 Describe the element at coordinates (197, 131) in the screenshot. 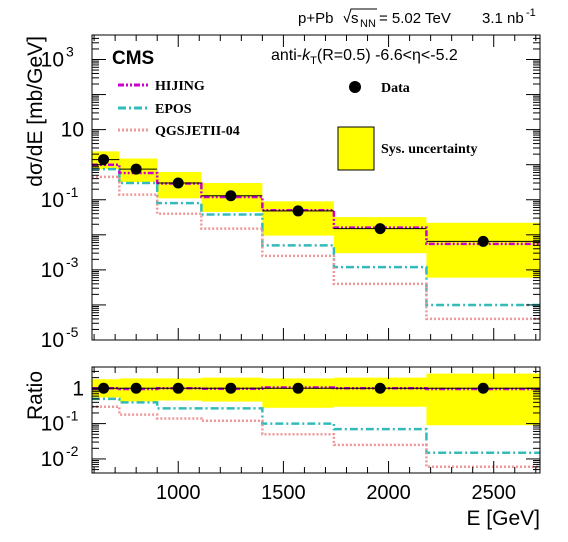

I see `legend-qgsjet-label: QGSJETII-04` at that location.